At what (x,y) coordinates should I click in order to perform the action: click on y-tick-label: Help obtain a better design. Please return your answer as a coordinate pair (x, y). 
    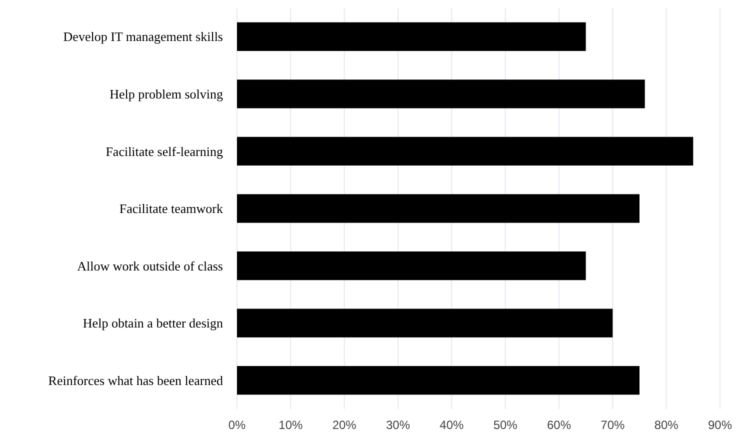
    Looking at the image, I should click on (153, 323).